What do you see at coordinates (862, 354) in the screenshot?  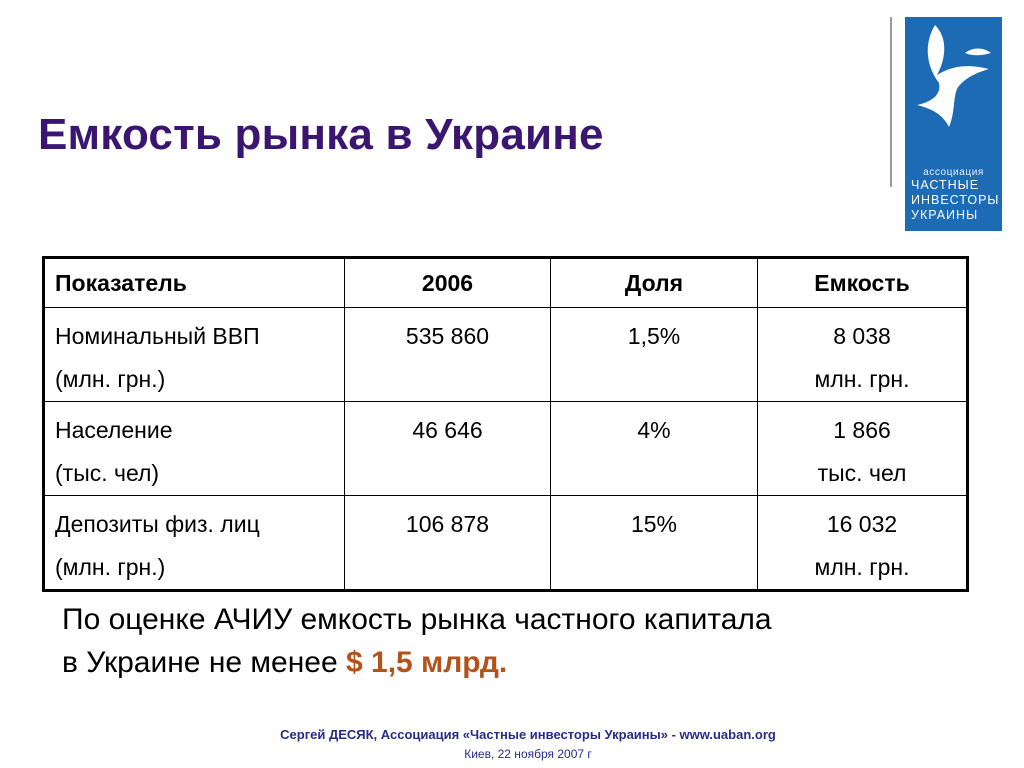 I see `capacity-cell: 8 038 млн. грн.` at bounding box center [862, 354].